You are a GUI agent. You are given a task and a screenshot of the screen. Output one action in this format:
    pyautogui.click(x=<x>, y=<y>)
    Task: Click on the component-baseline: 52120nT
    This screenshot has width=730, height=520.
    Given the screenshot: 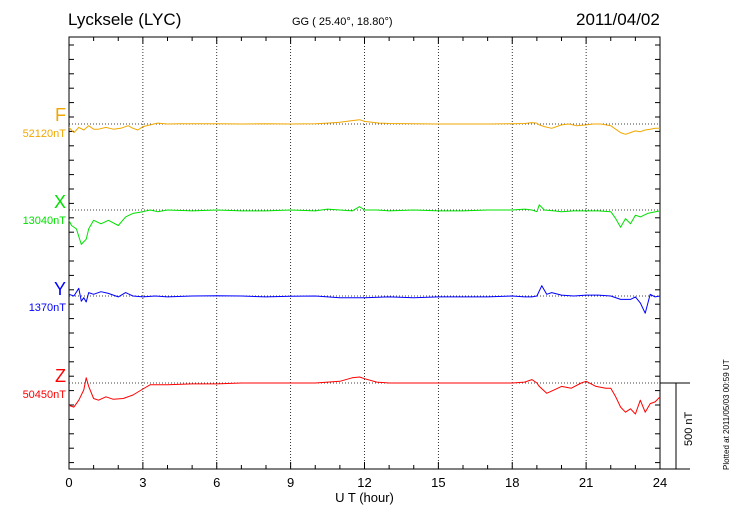 What is the action you would take?
    pyautogui.click(x=44, y=134)
    